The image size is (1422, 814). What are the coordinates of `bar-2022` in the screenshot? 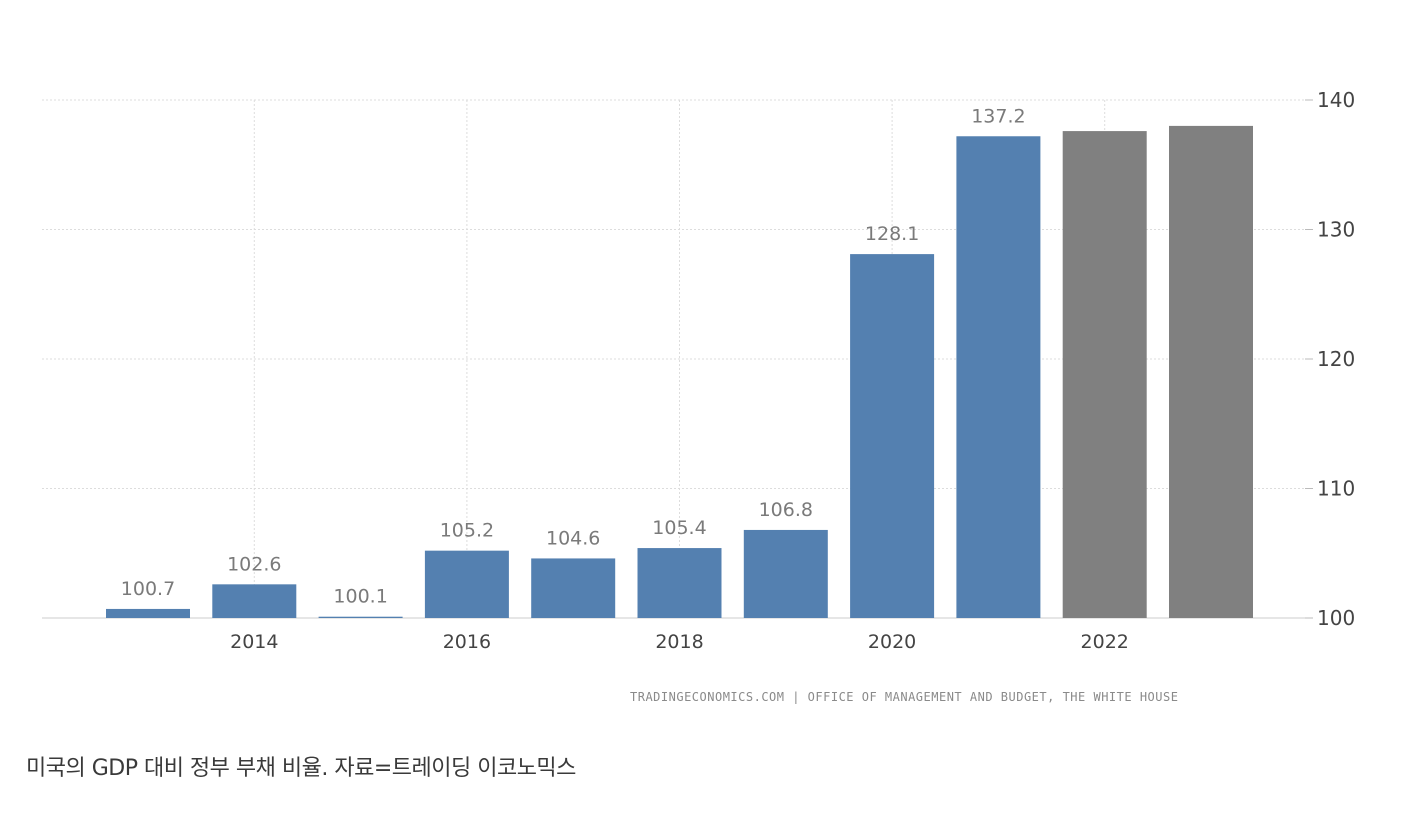 It's located at (1104, 374).